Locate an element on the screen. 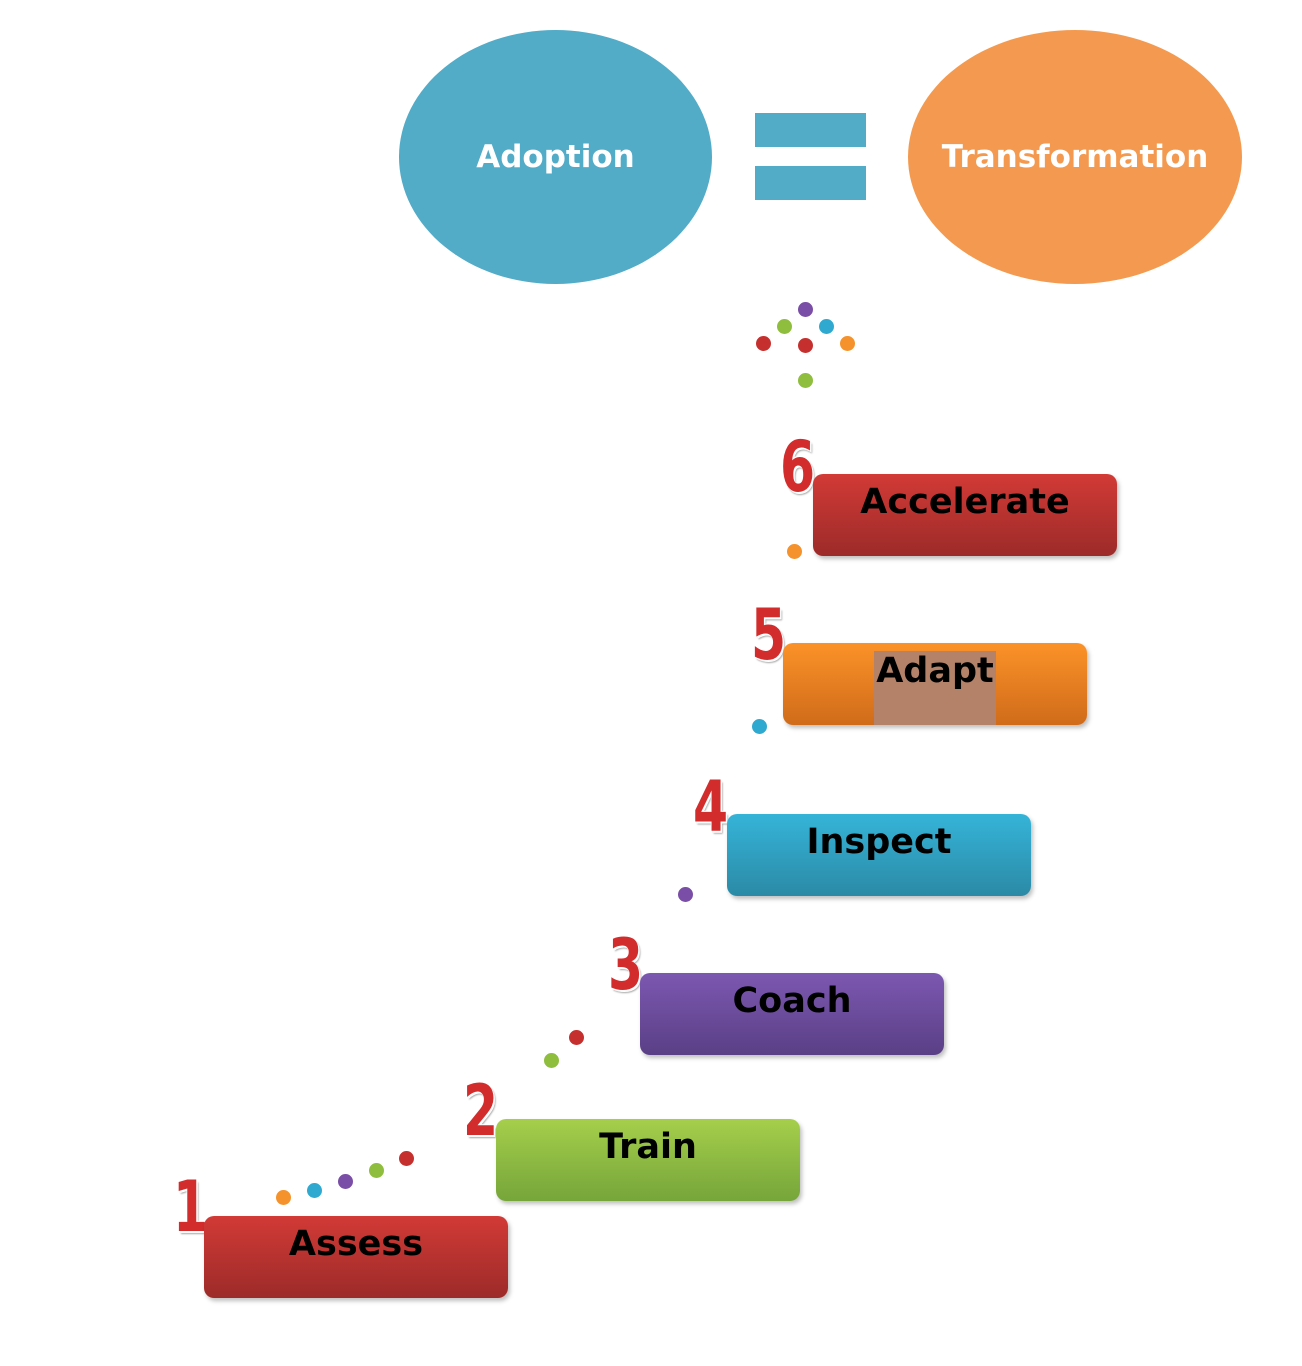 This screenshot has width=1302, height=1366. step-number-3: 3 is located at coordinates (626, 965).